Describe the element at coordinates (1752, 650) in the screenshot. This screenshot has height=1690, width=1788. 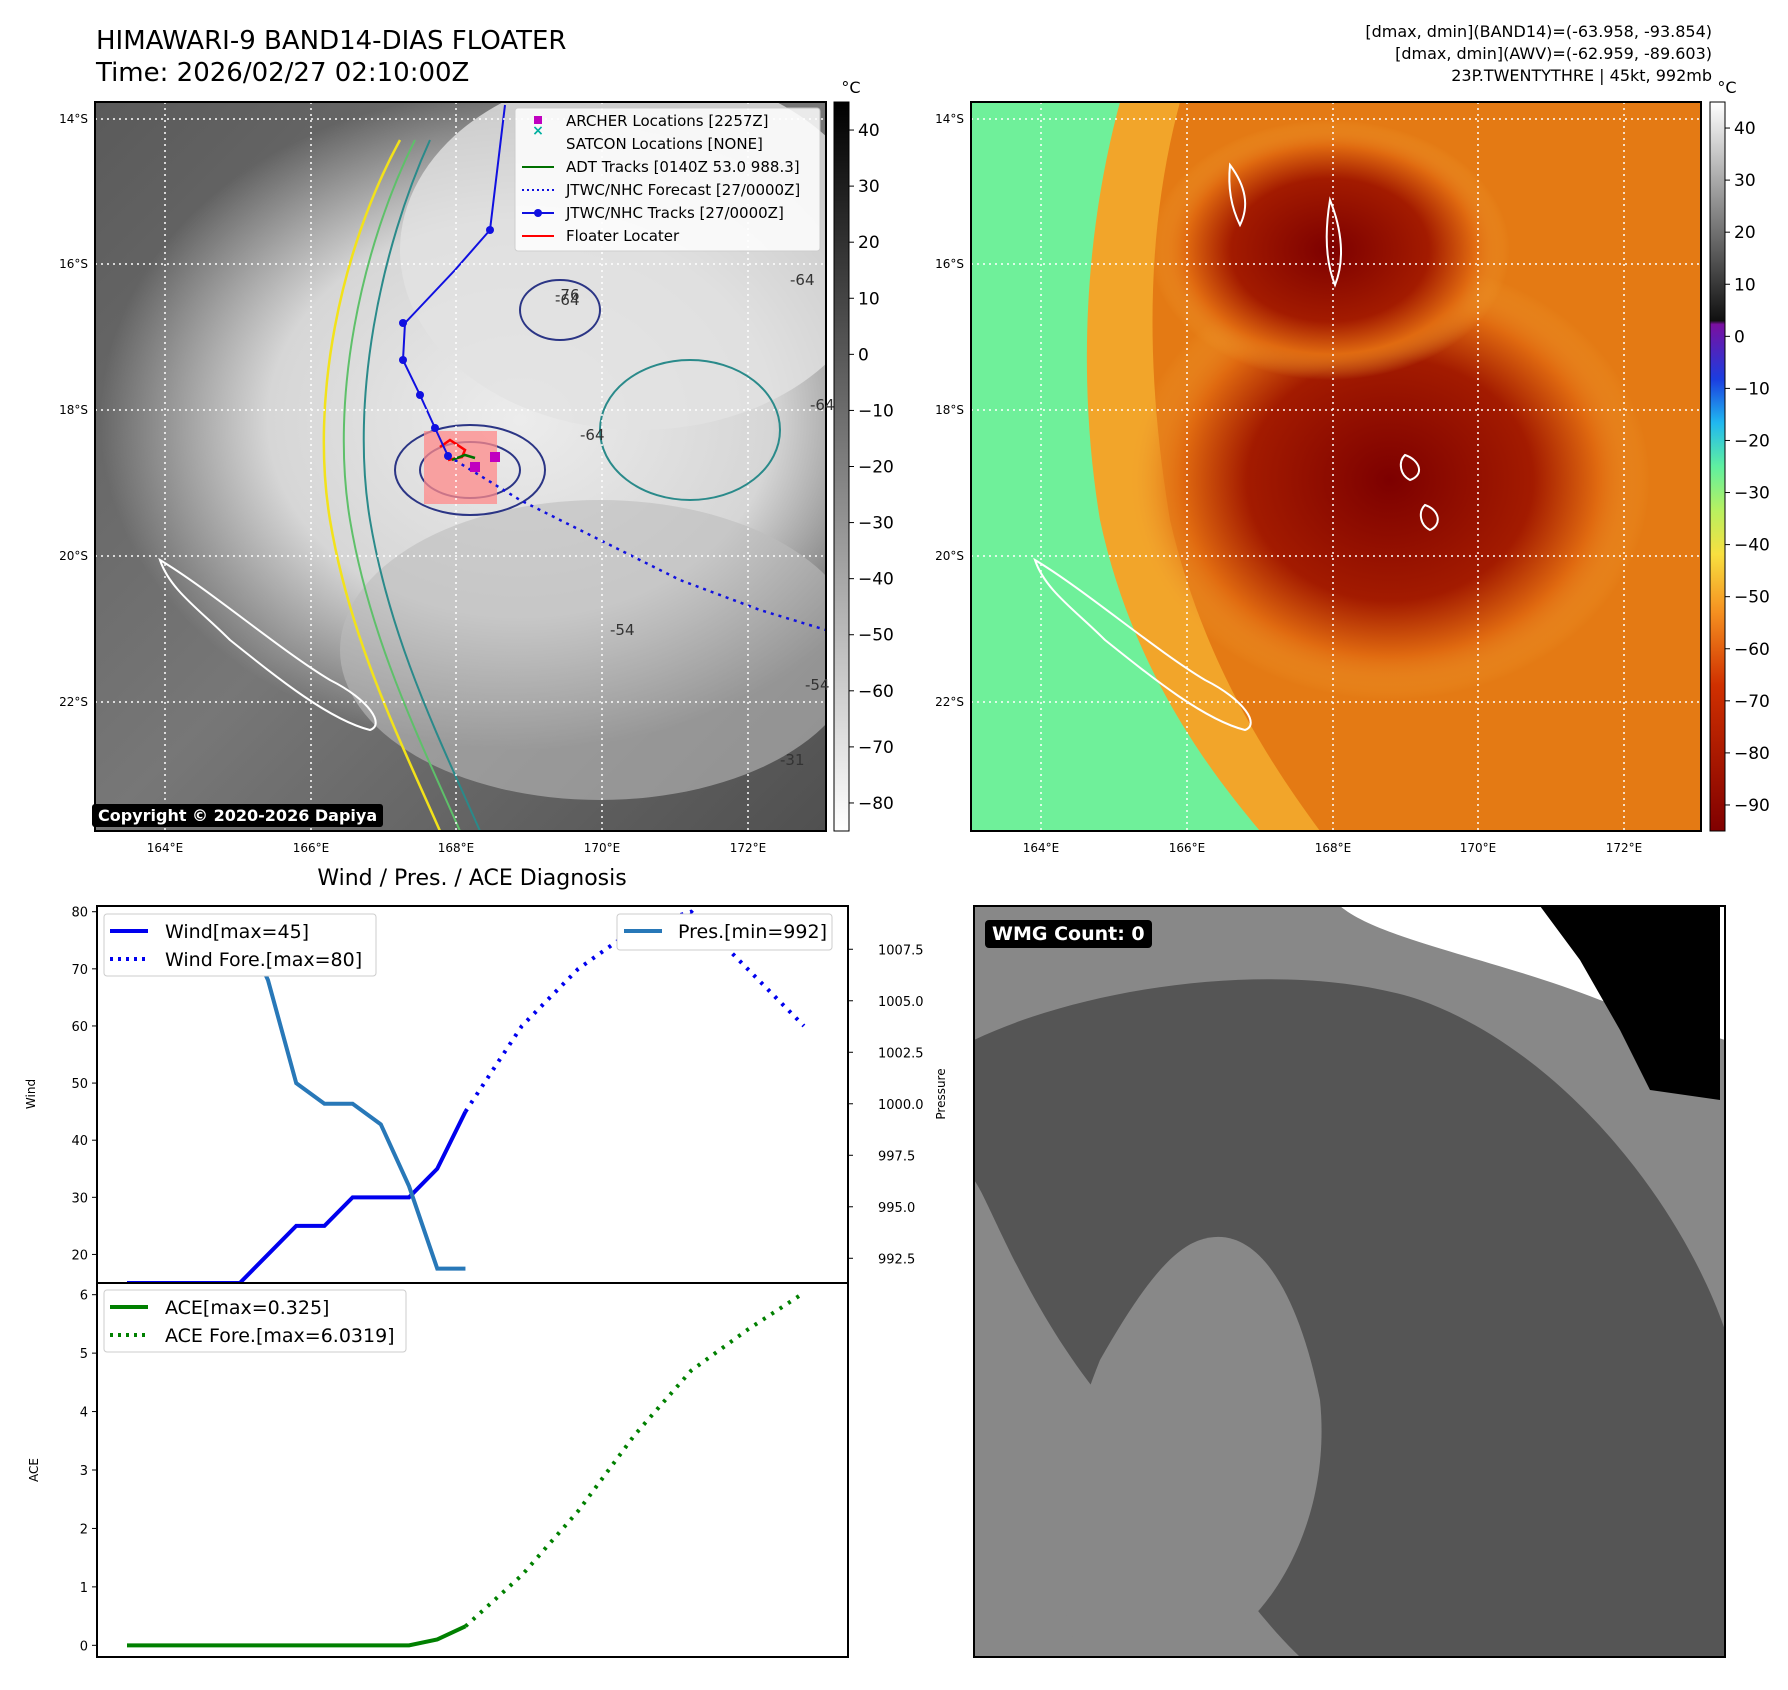
I see `wv-colorbar-tick-label: −60` at that location.